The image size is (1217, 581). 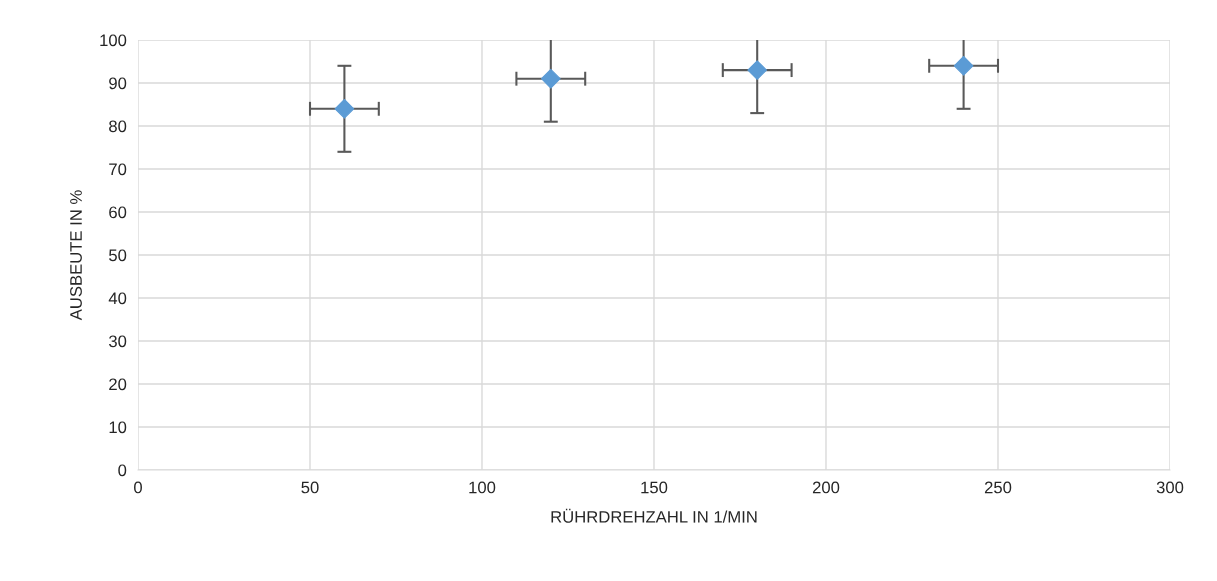 I want to click on x-tick-label: 100, so click(x=482, y=487).